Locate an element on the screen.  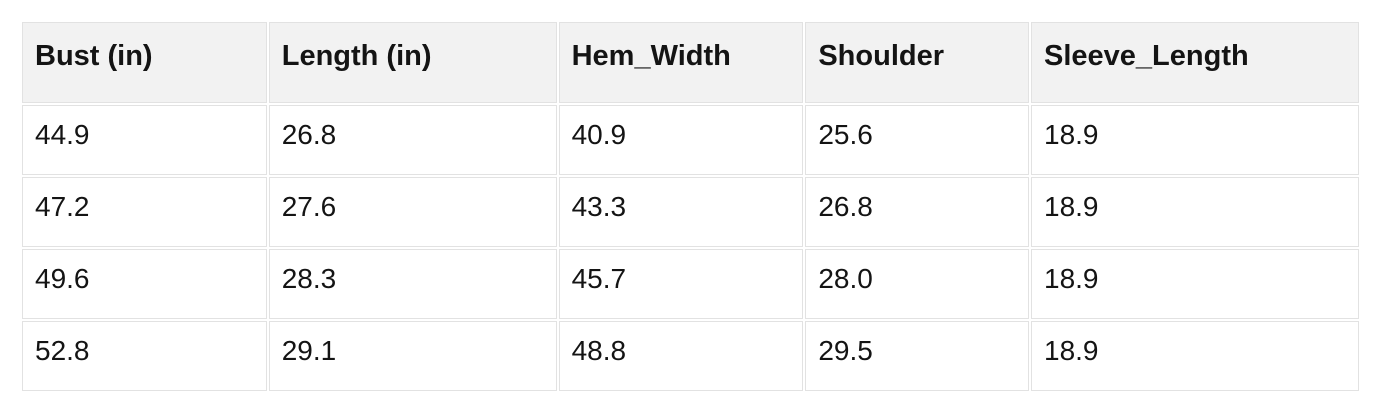
data-cell: 28.3 is located at coordinates (412, 284).